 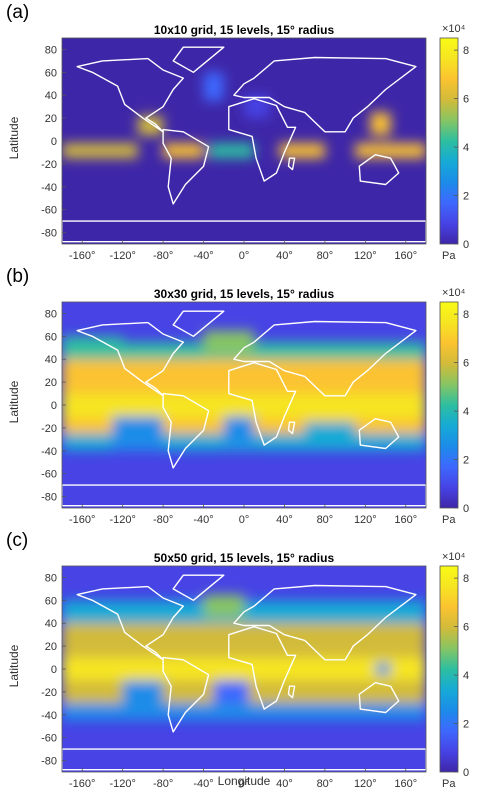 I want to click on colorbar-exponent: ×10⁴, so click(x=454, y=293).